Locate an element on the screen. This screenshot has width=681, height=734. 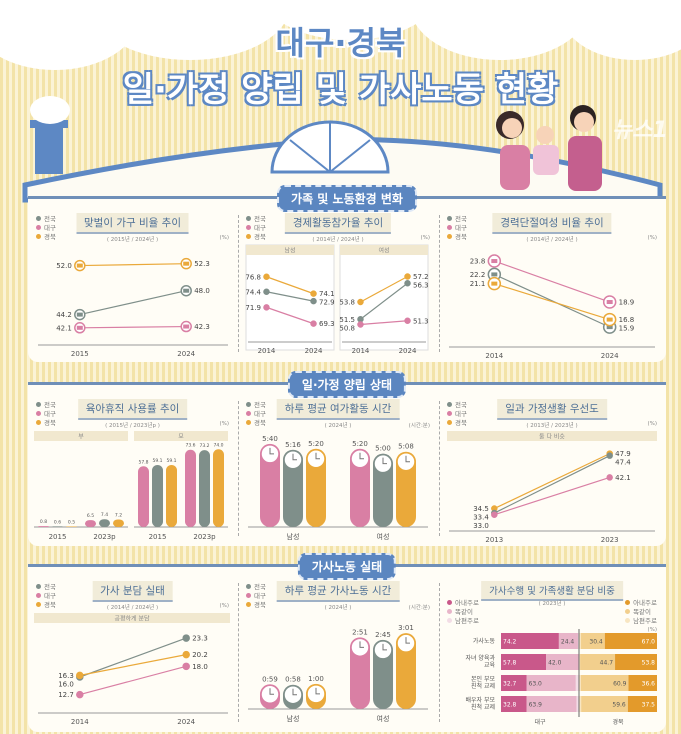
x-tick-label: 남성 is located at coordinates (293, 718).